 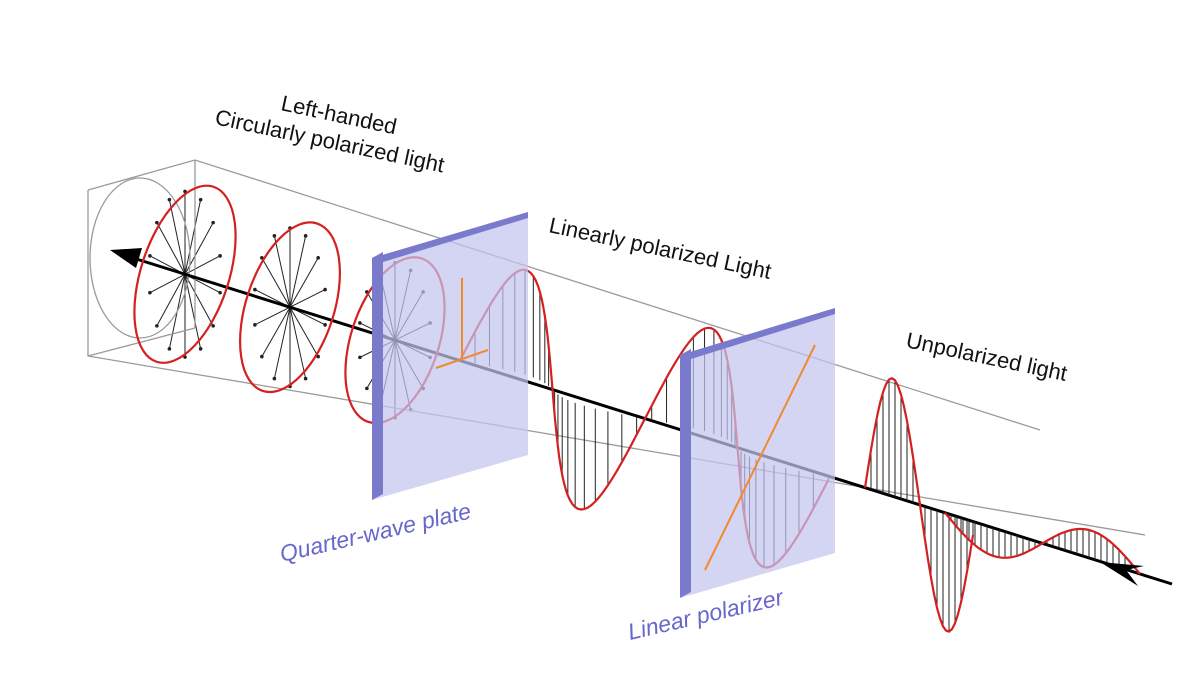 I want to click on tube-end-circle, so click(x=140, y=258).